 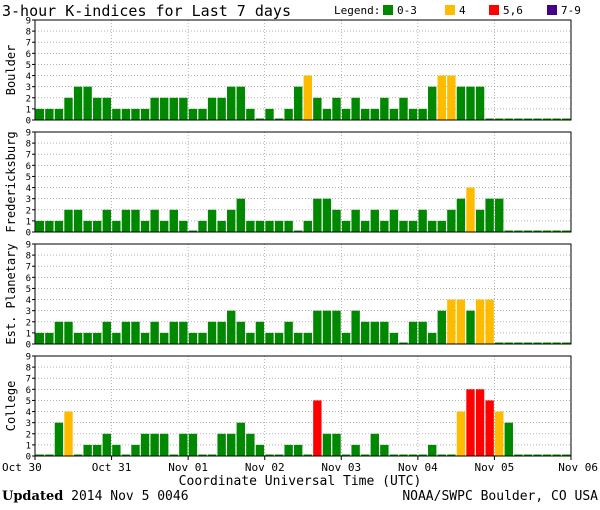 I want to click on legend-label-7-9: 7-9, so click(x=571, y=10).